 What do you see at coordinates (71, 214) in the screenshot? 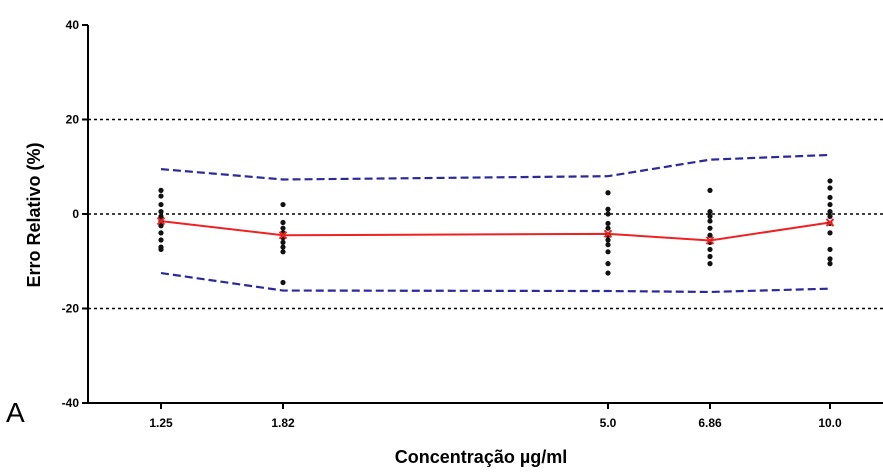
I see `y-tick-labels: 40 20 0 -20 -40` at bounding box center [71, 214].